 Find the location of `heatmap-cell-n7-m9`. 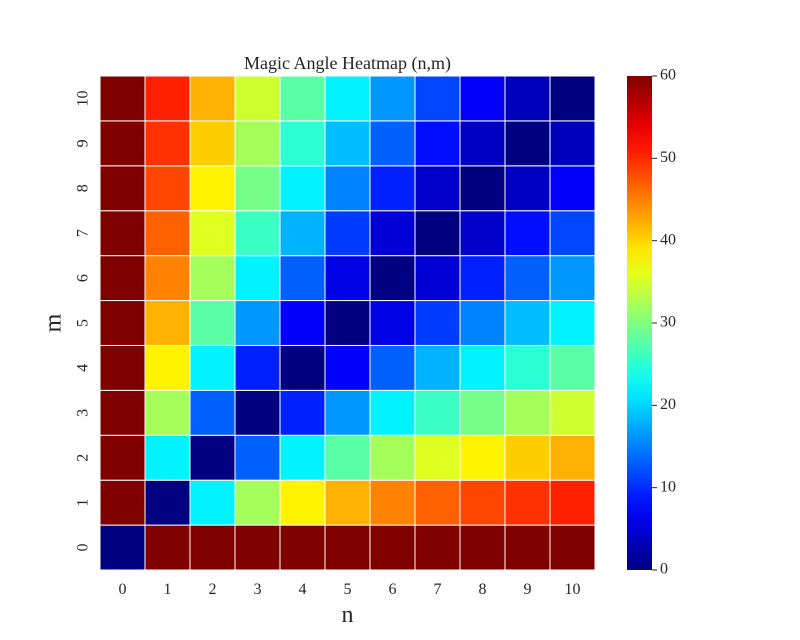

heatmap-cell-n7-m9 is located at coordinates (437, 143).